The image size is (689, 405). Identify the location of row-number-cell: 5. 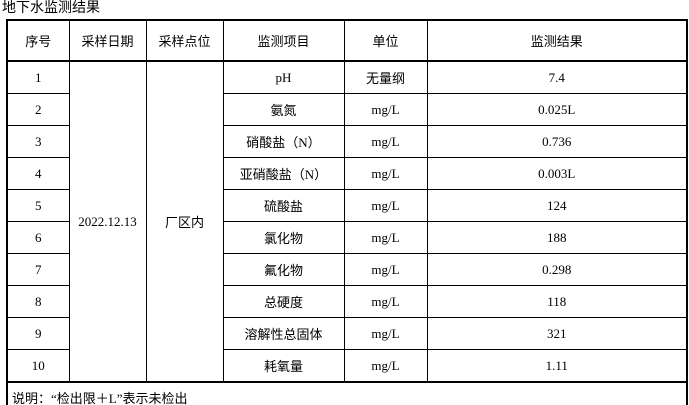
(38, 205).